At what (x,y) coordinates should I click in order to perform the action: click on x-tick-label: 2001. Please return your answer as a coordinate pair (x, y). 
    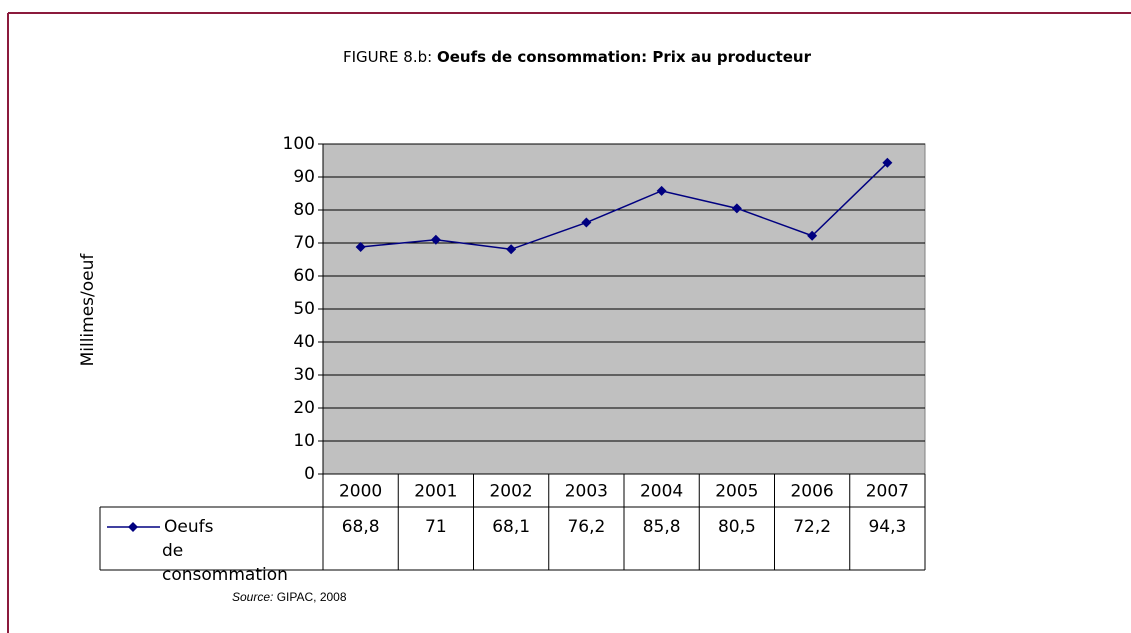
    Looking at the image, I should click on (435, 492).